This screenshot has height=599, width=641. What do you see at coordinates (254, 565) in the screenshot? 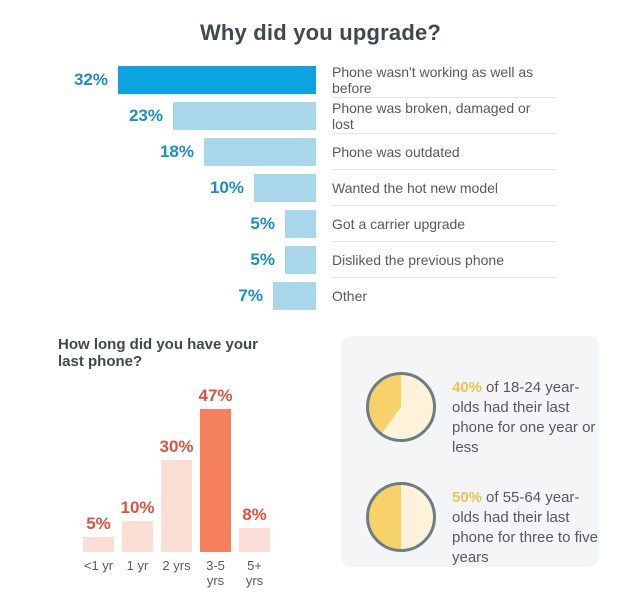
I see `axis-tick-line: 5+` at bounding box center [254, 565].